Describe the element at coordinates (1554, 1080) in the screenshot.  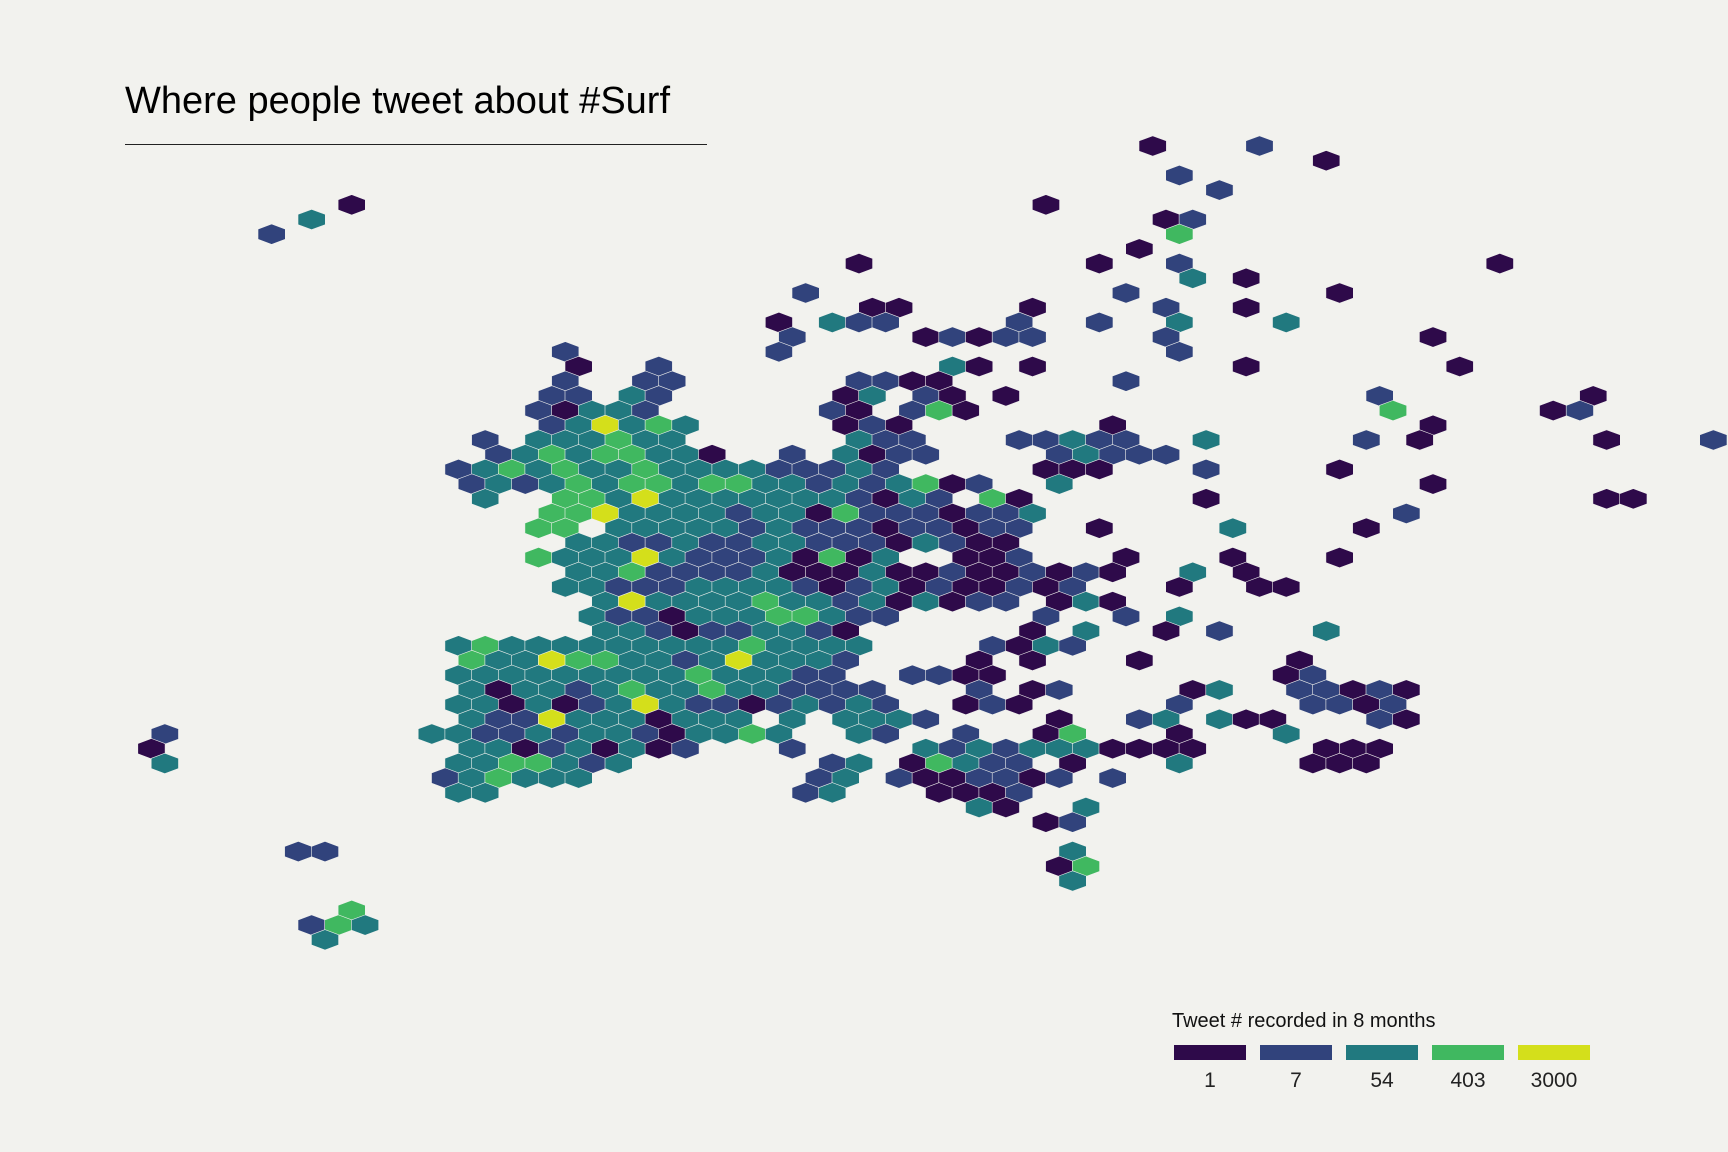
I see `legend-label-3000: 3000` at that location.